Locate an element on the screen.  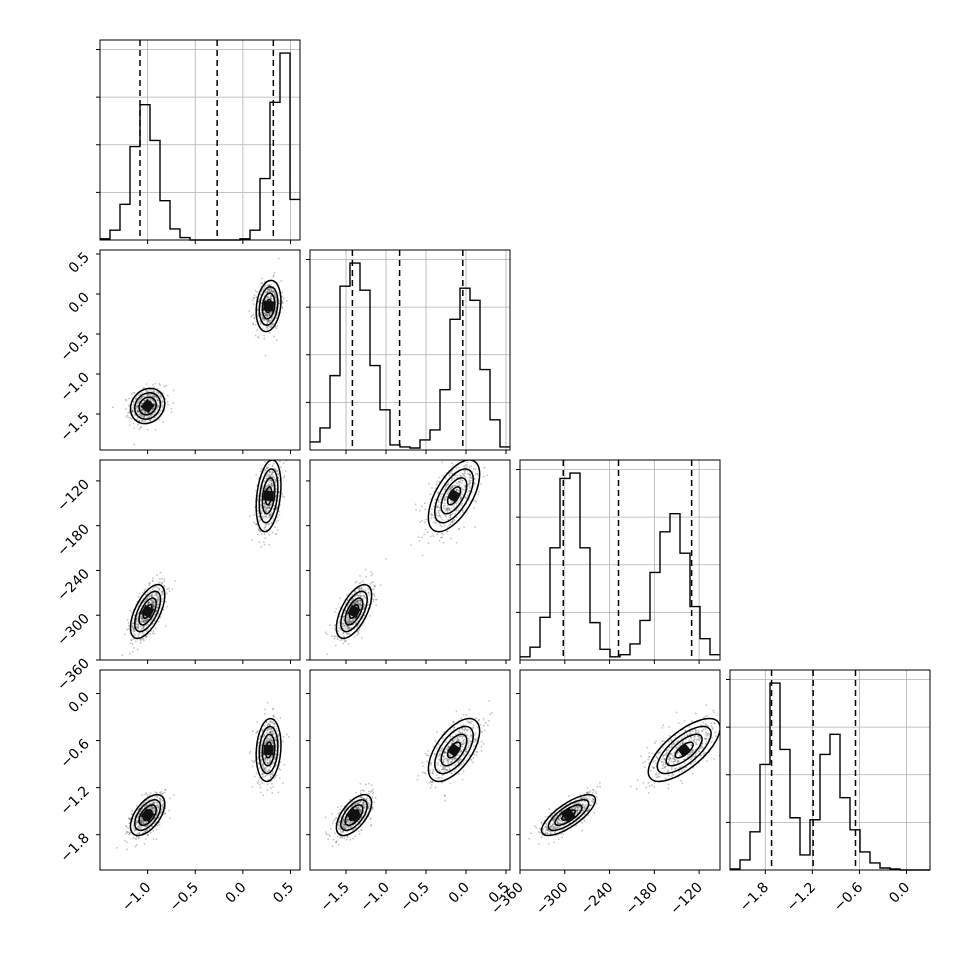
histogram-panel is located at coordinates (198, 141).